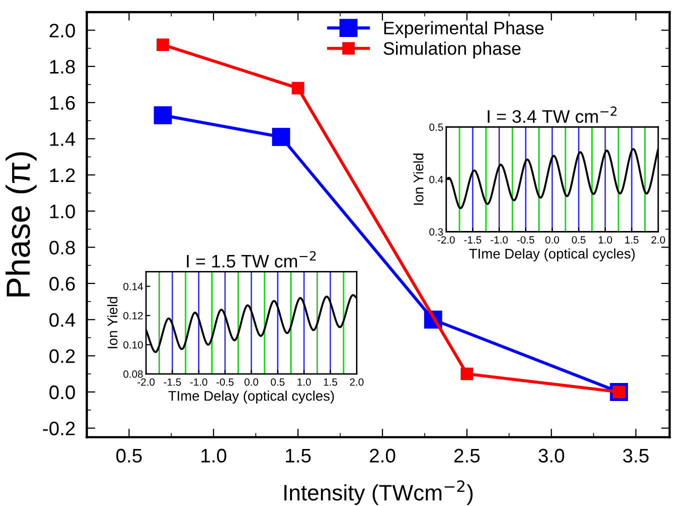 The height and width of the screenshot is (506, 673). What do you see at coordinates (62, 103) in the screenshot?
I see `y-tick-label: 1.6` at bounding box center [62, 103].